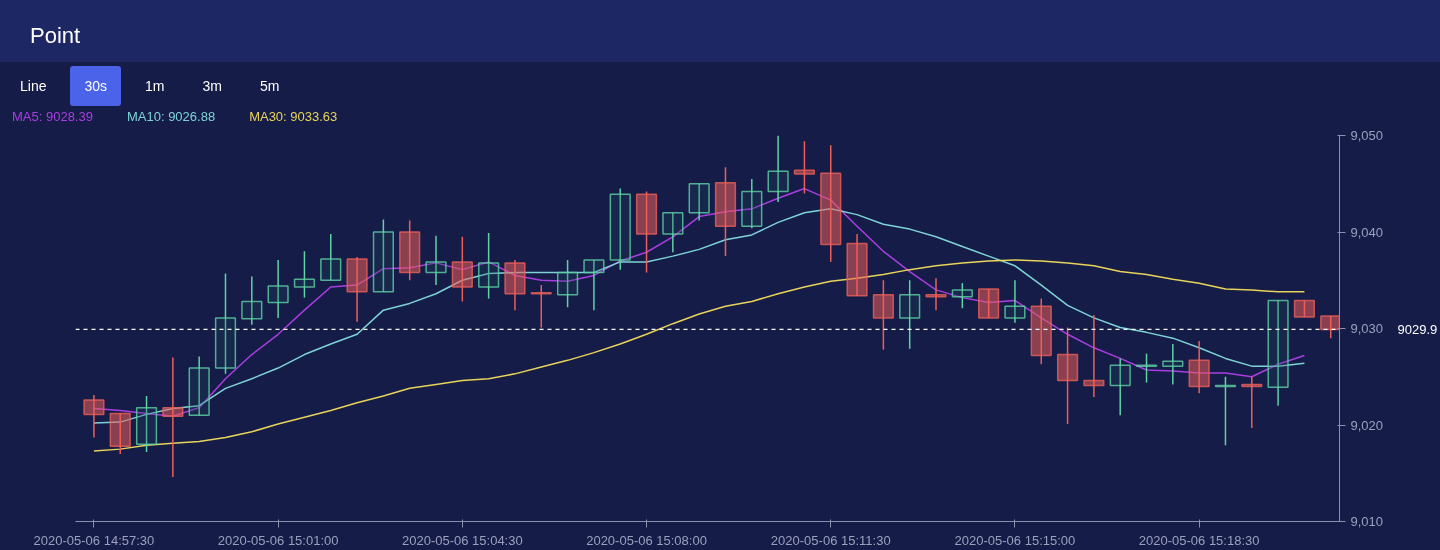 The height and width of the screenshot is (550, 1440). Describe the element at coordinates (96, 86) in the screenshot. I see `text: 30s` at that location.